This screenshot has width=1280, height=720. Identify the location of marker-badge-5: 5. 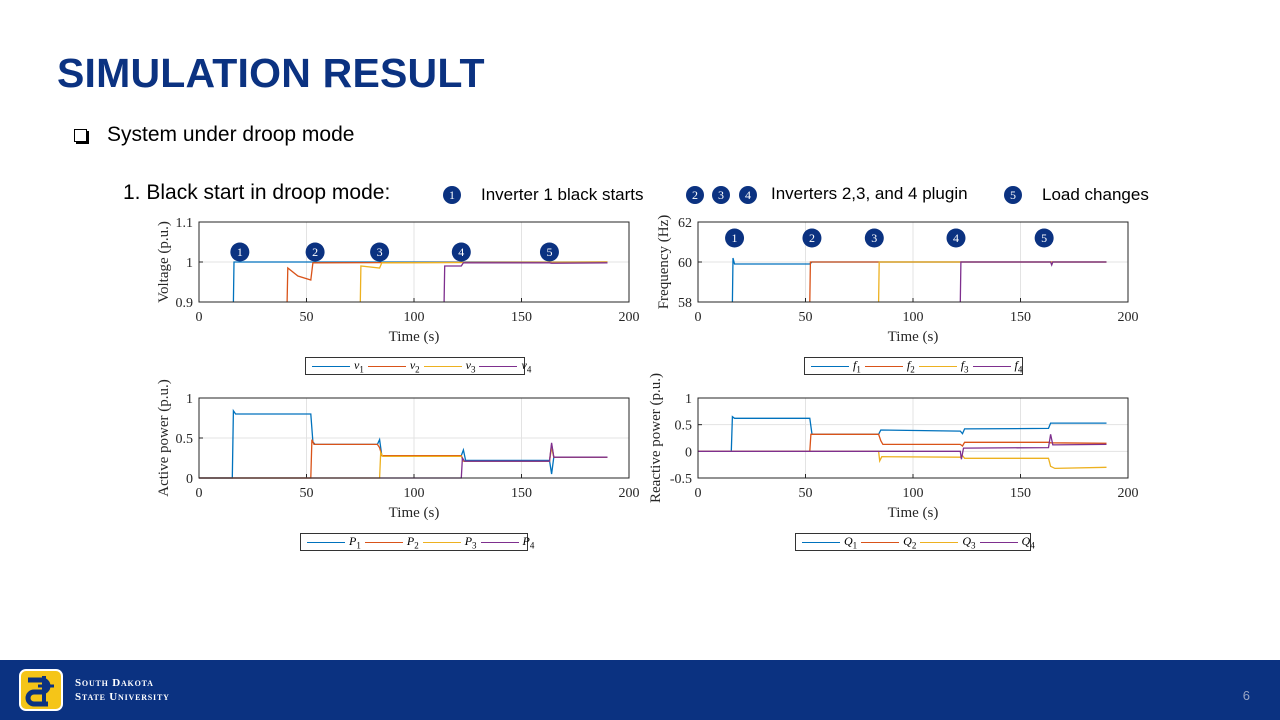
(549, 252).